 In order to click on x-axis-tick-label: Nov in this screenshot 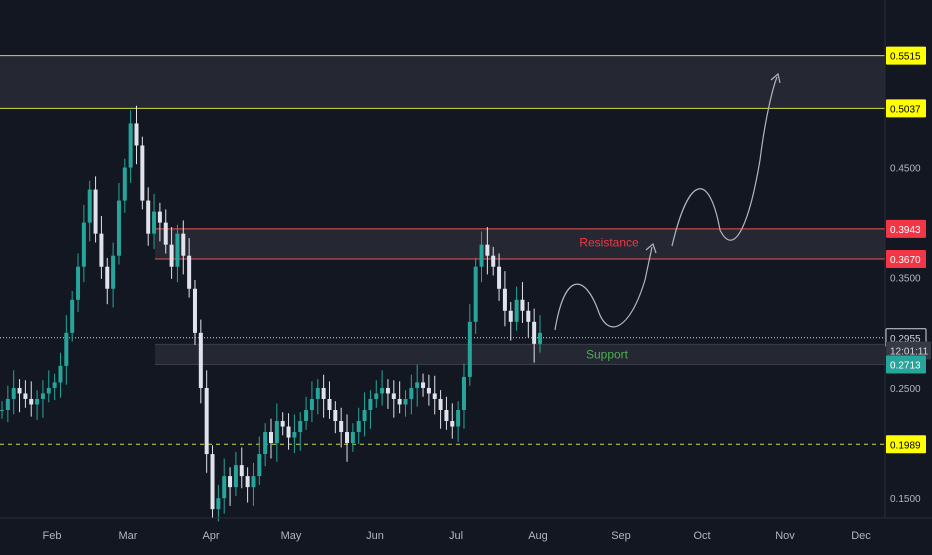, I will do `click(785, 536)`.